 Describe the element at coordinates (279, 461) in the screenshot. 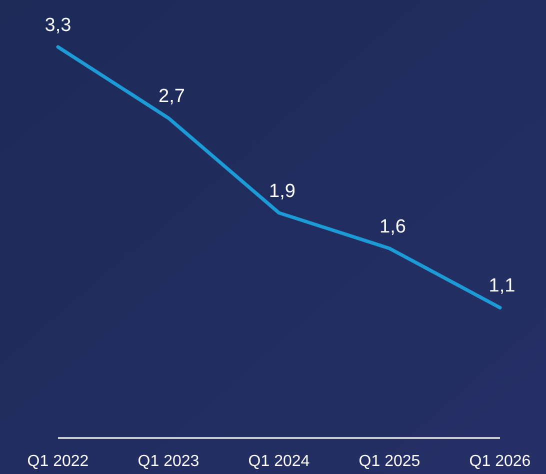

I see `x-tick-label: Q1 2024` at that location.